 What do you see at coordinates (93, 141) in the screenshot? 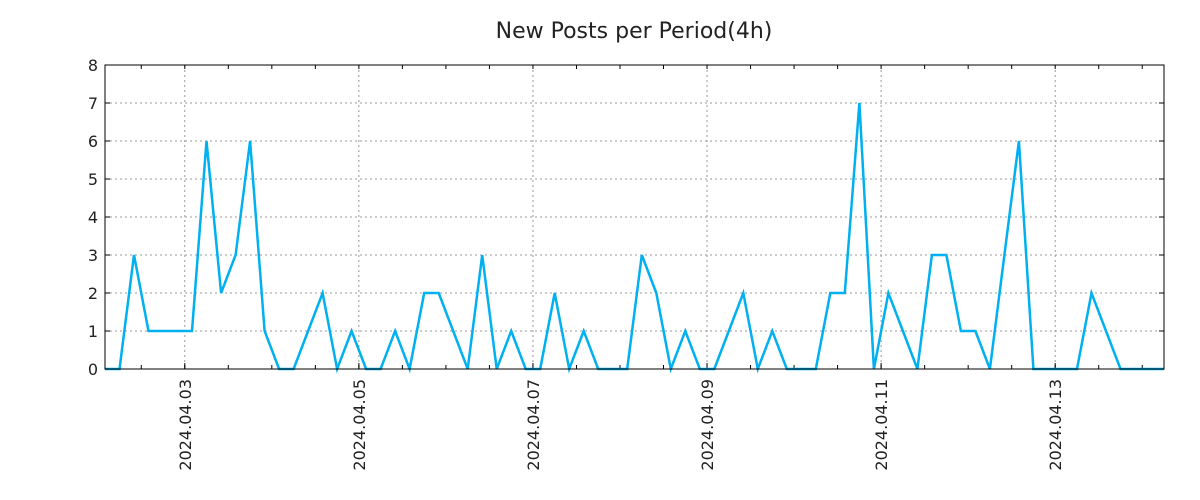
I see `y-tick-label: 6` at bounding box center [93, 141].